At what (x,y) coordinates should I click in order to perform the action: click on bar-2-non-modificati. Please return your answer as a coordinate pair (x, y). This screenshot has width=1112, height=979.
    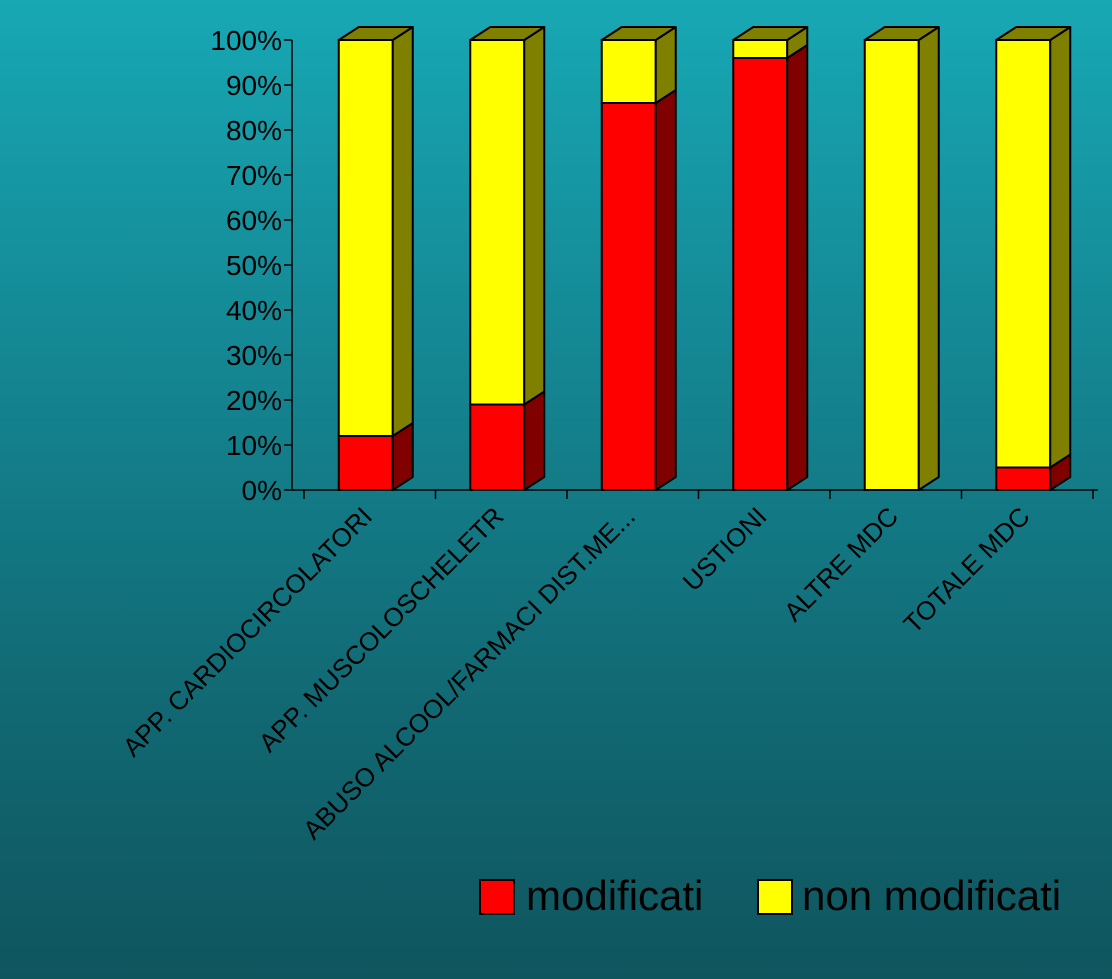
    Looking at the image, I should click on (628, 71).